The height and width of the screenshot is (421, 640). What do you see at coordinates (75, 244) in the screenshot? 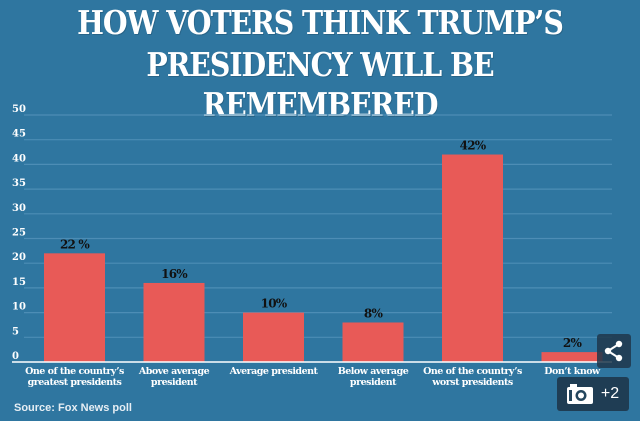
I see `data-label: 22 %` at bounding box center [75, 244].